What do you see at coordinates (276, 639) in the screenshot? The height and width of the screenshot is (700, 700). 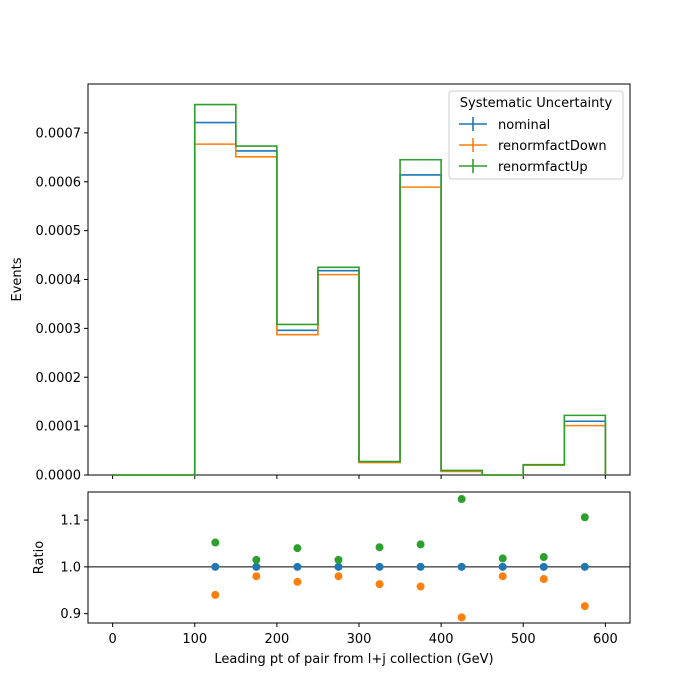 I see `ratio-x-tick-label: 200` at bounding box center [276, 639].